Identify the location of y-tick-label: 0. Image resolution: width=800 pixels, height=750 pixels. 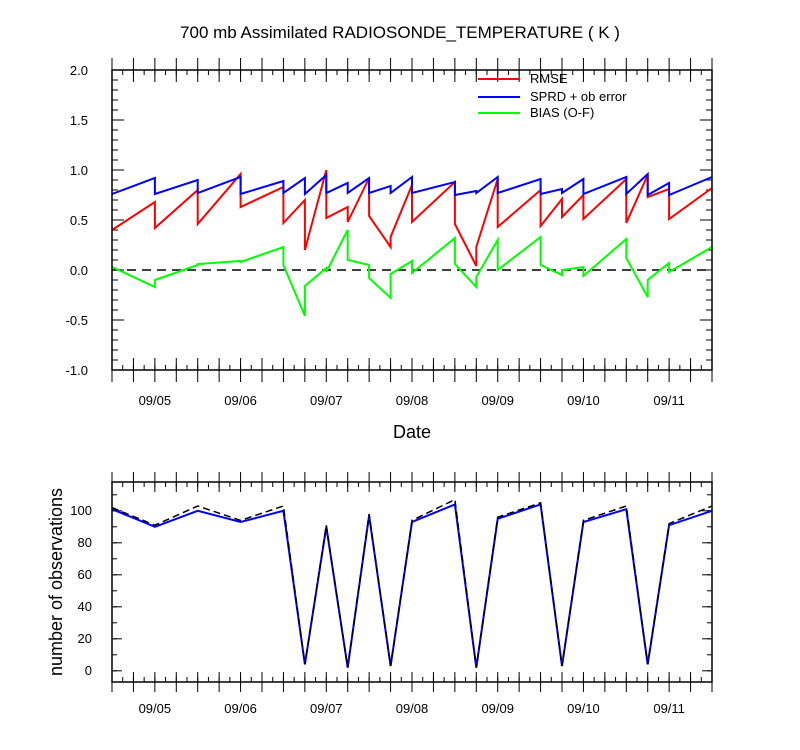
(88, 670).